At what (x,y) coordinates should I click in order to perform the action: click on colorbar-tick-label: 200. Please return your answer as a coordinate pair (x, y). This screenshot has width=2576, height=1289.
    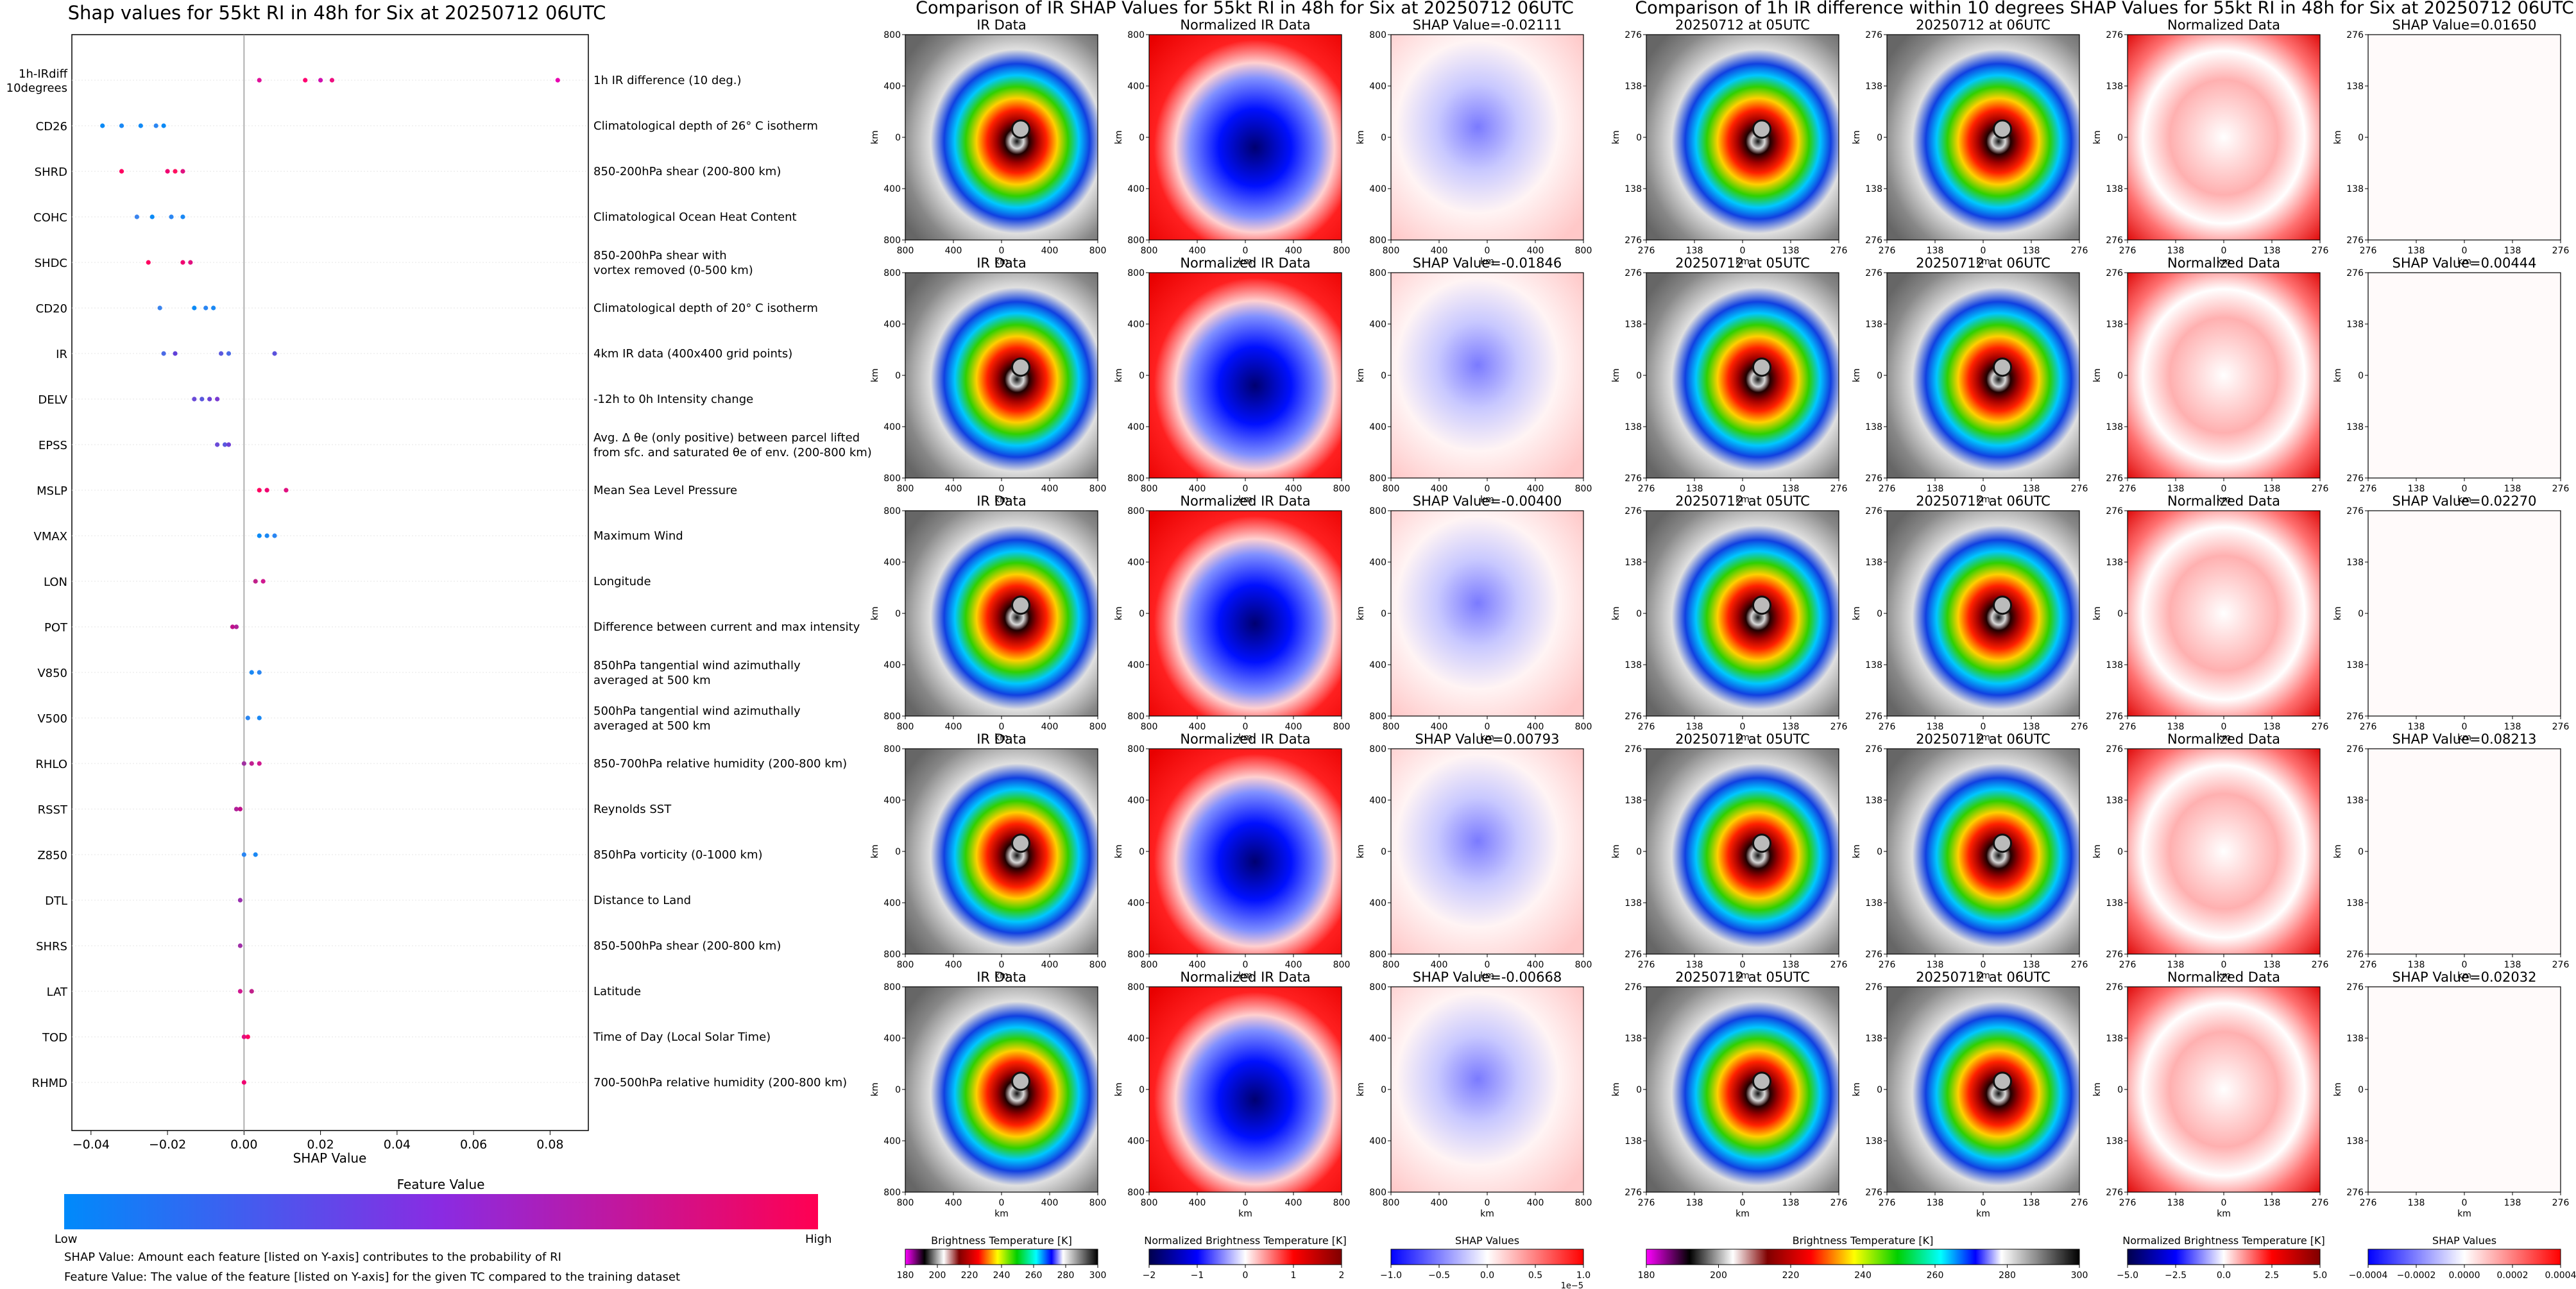
    Looking at the image, I should click on (1718, 1275).